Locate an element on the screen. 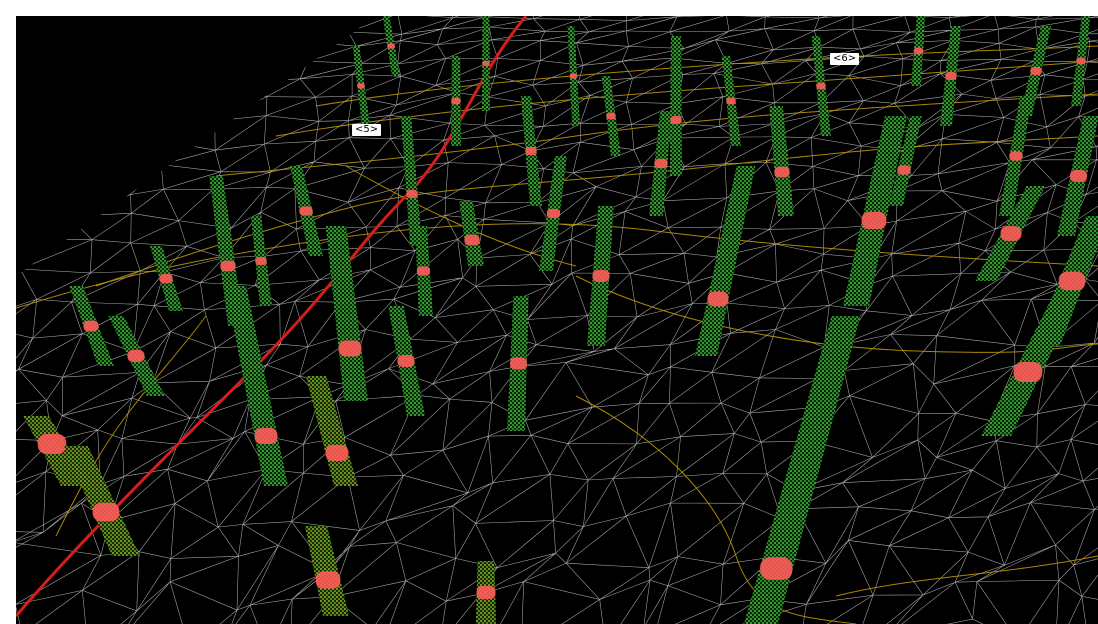 The width and height of the screenshot is (1098, 624). sky-region is located at coordinates (196, 146).